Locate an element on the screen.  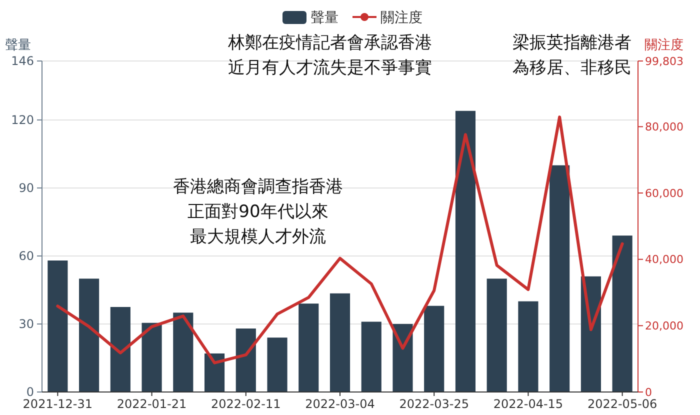
y-tick-label: 90 is located at coordinates (26, 188).